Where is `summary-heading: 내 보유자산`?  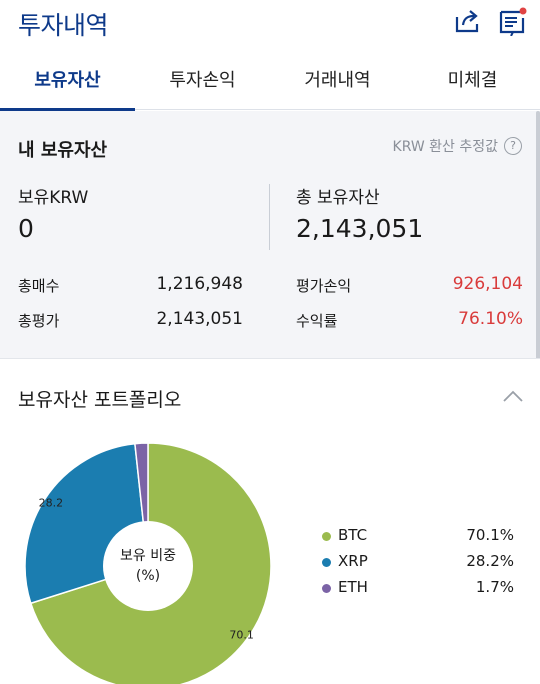
summary-heading: 내 보유자산 is located at coordinates (63, 150).